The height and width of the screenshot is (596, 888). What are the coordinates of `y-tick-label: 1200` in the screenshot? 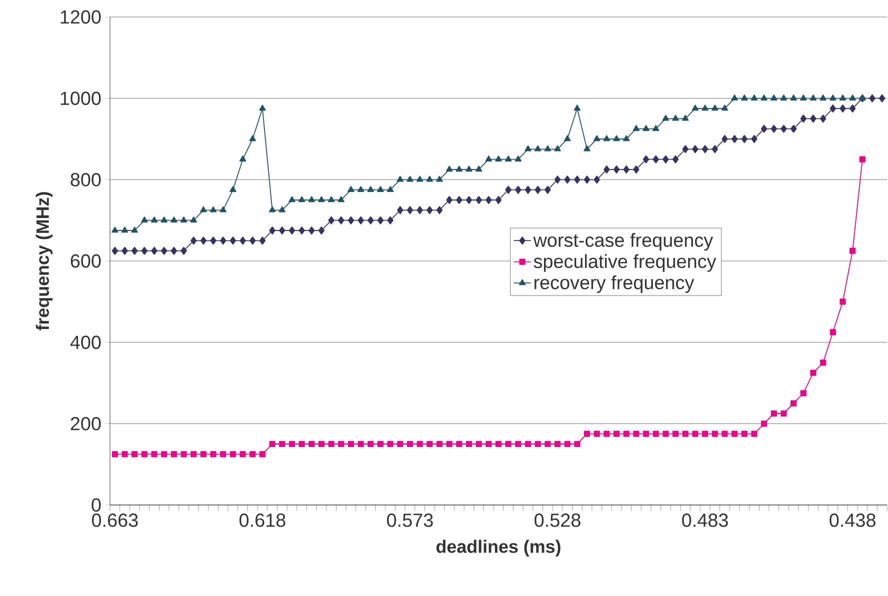 It's located at (80, 17).